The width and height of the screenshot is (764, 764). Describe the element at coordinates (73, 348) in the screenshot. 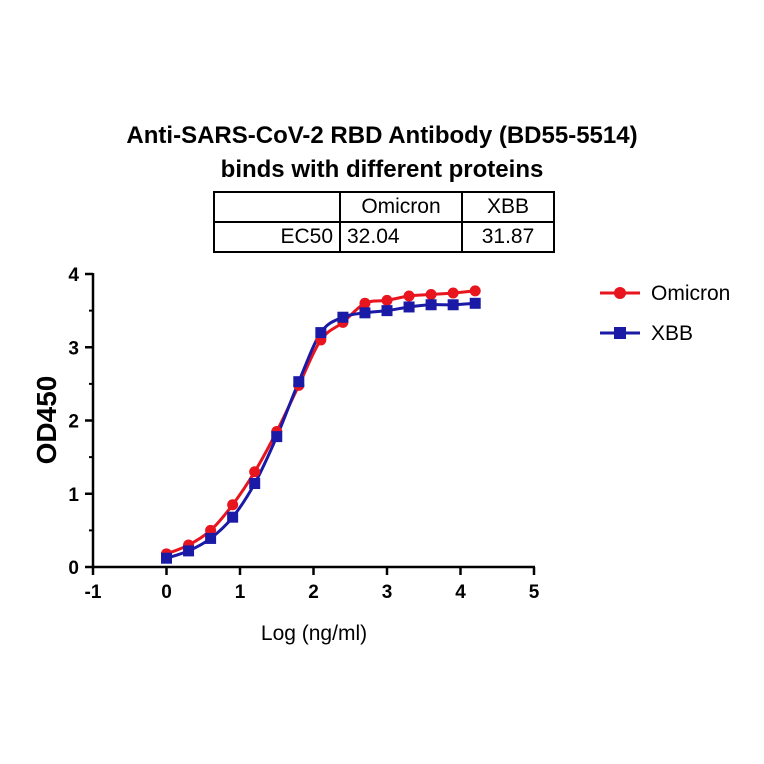

I see `y-tick-label: 3` at that location.